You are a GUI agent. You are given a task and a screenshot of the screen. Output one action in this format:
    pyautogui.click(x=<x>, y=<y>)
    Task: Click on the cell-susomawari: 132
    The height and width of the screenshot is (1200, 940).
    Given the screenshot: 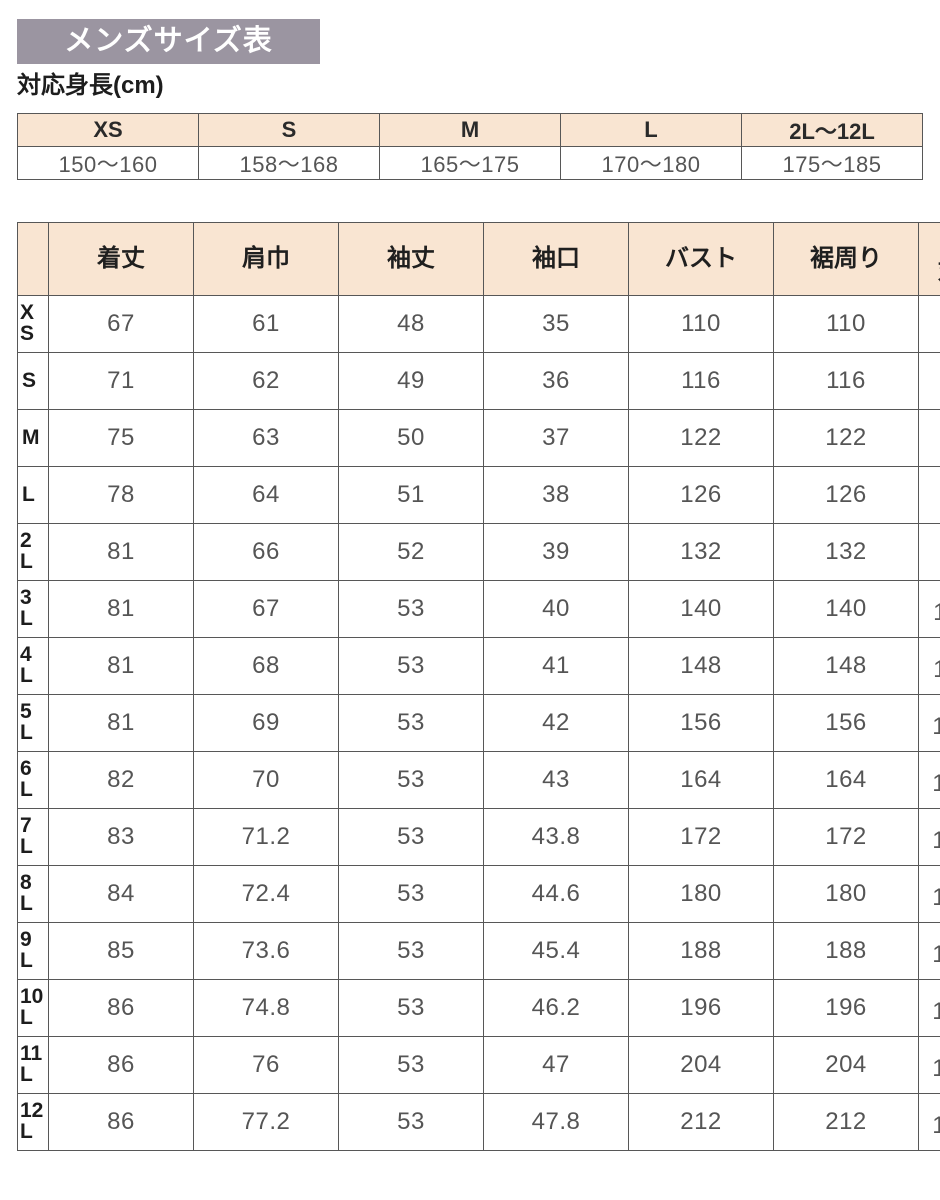 What is the action you would take?
    pyautogui.click(x=846, y=552)
    